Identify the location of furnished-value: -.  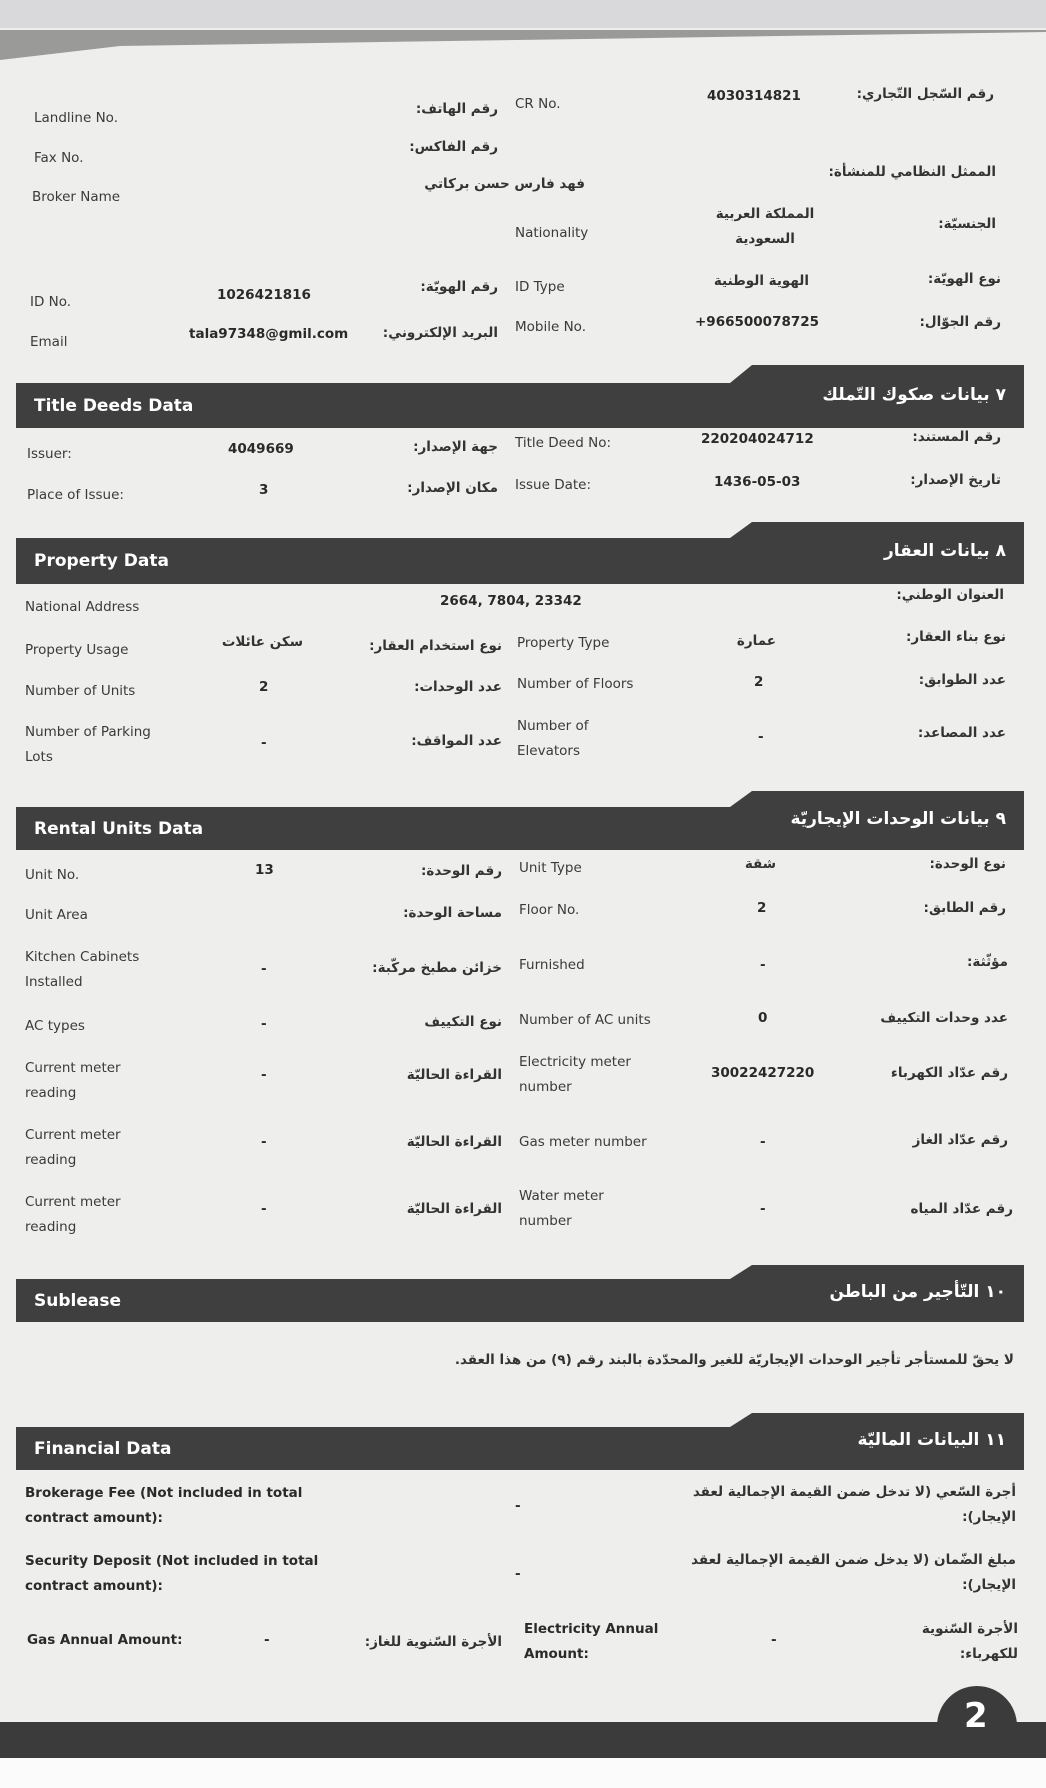
(763, 965).